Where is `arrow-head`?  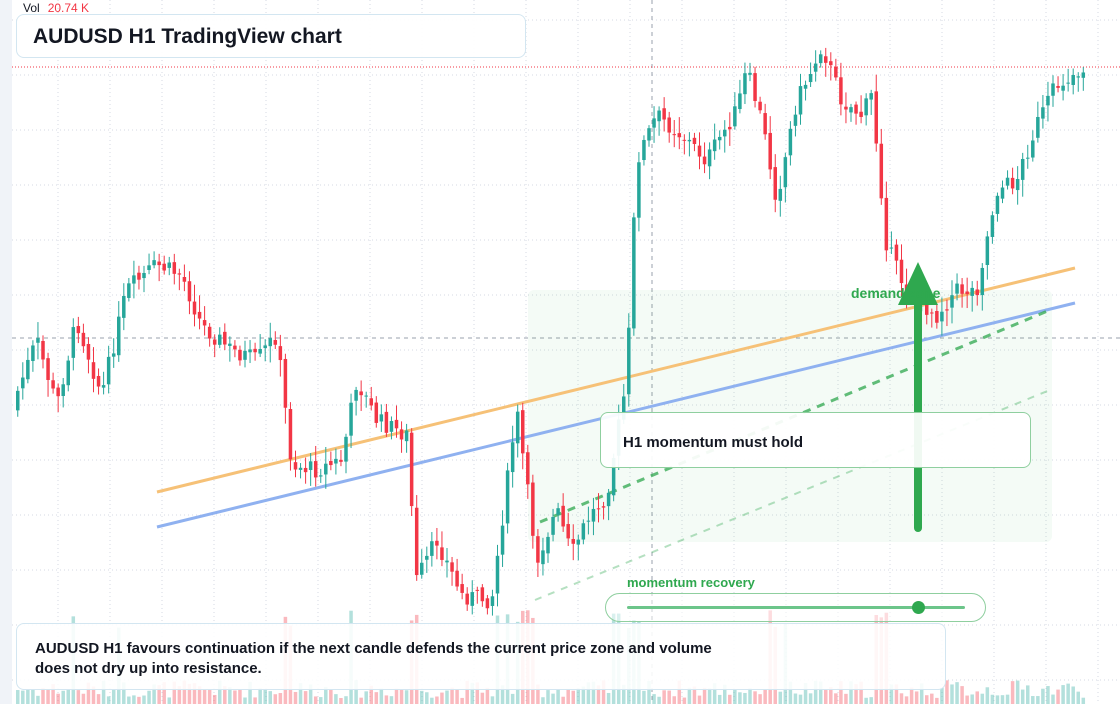 arrow-head is located at coordinates (918, 283).